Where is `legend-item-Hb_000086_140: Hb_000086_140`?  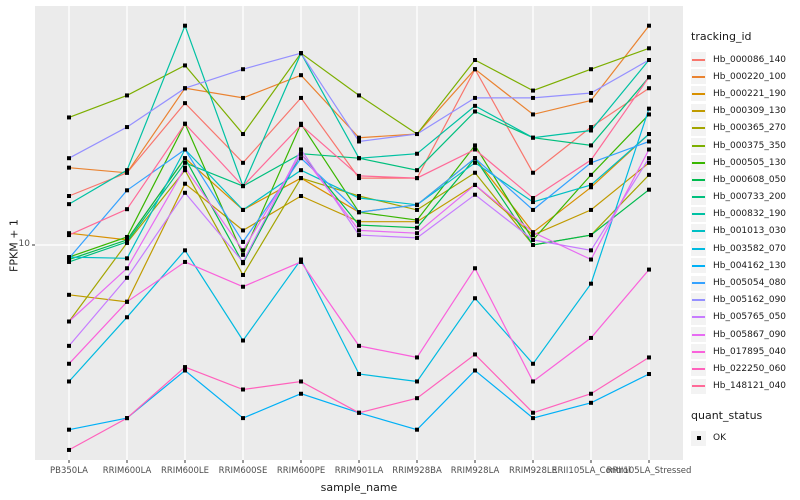 legend-item-Hb_000086_140: Hb_000086_140 is located at coordinates (745, 59).